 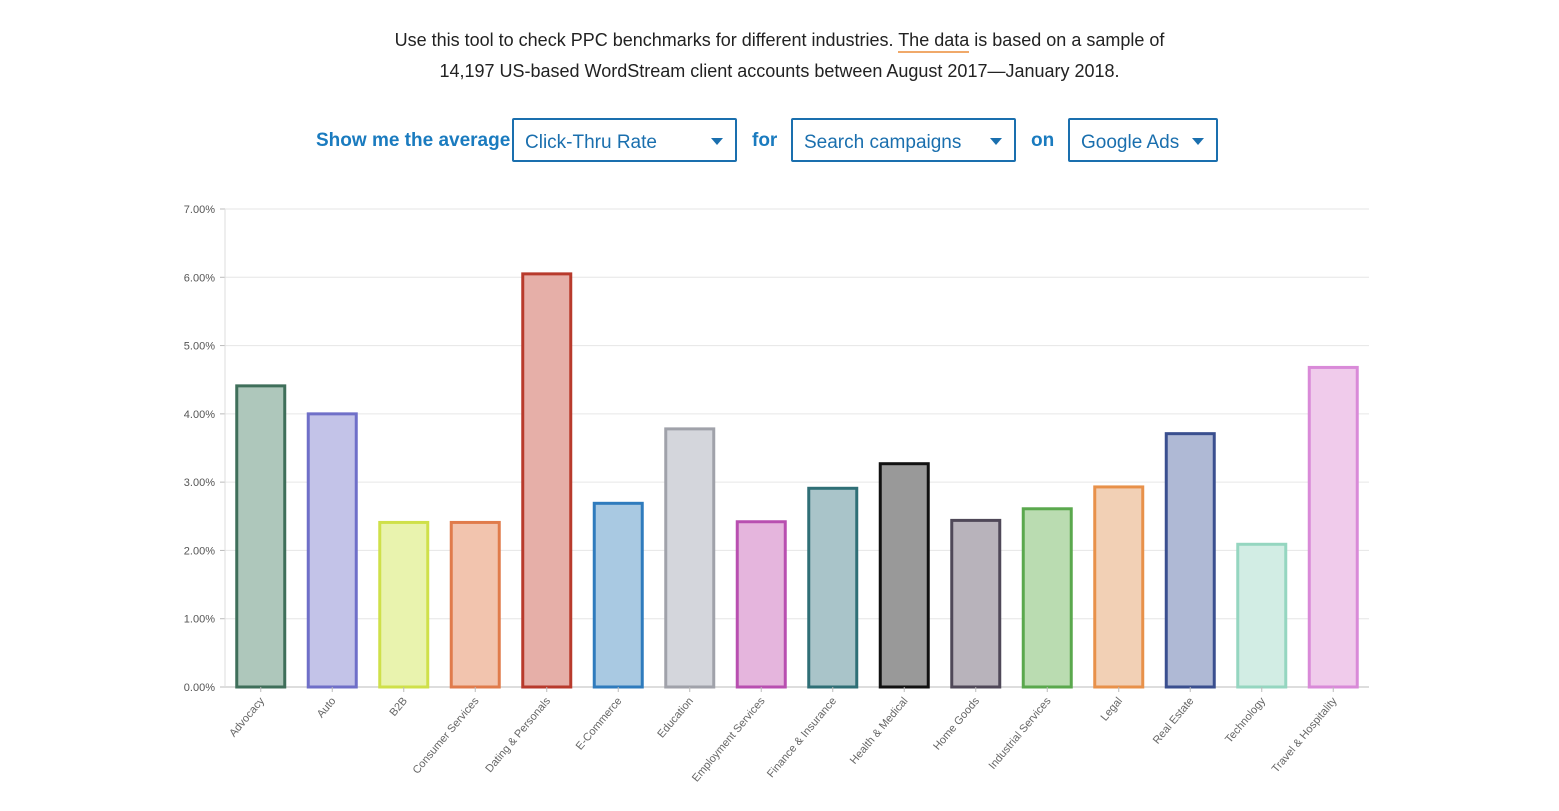 I want to click on x-category-label: Technology, so click(x=1245, y=720).